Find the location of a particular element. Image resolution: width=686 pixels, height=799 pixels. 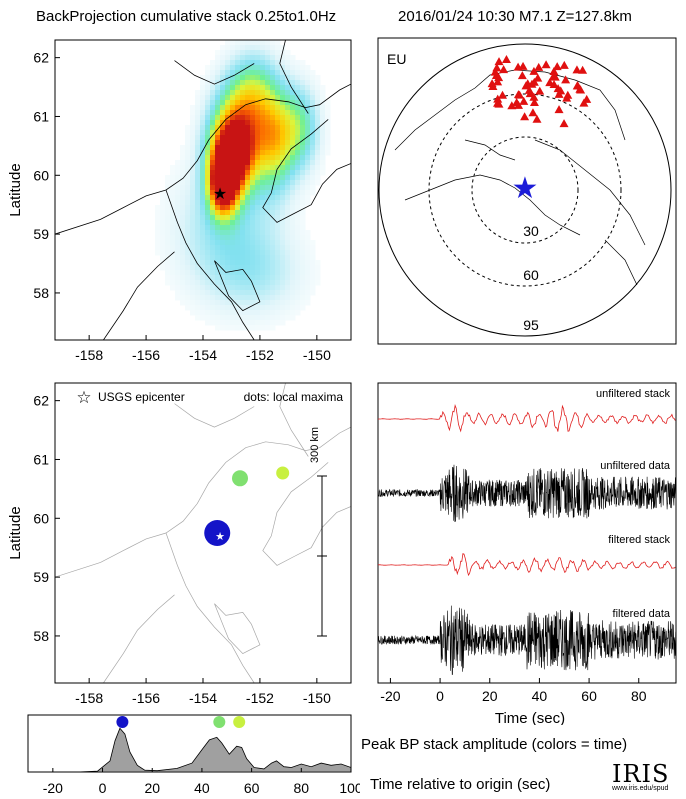

x-tick-label: -154 is located at coordinates (203, 698).